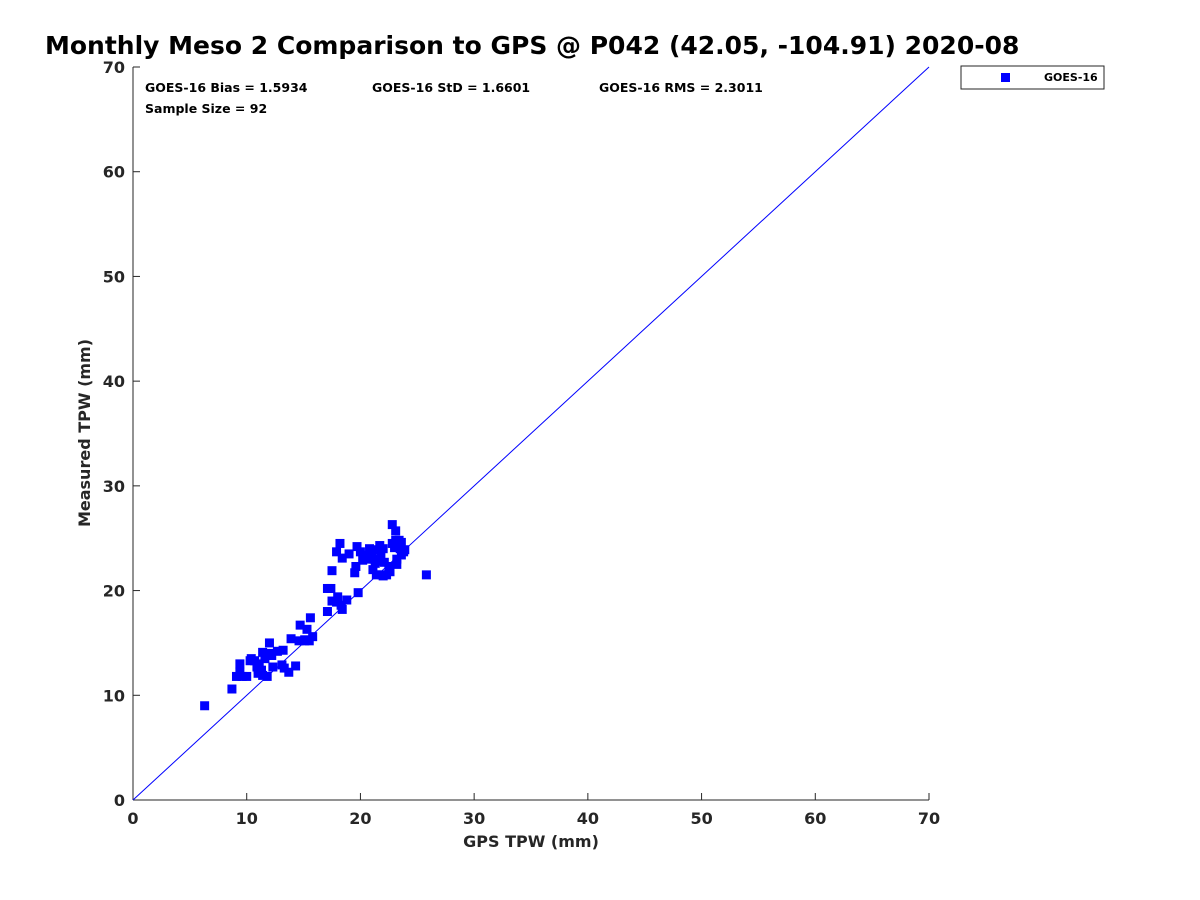 Image resolution: width=1200 pixels, height=900 pixels. What do you see at coordinates (84, 433) in the screenshot?
I see `y-axis-label: Measured TPW (mm)` at bounding box center [84, 433].